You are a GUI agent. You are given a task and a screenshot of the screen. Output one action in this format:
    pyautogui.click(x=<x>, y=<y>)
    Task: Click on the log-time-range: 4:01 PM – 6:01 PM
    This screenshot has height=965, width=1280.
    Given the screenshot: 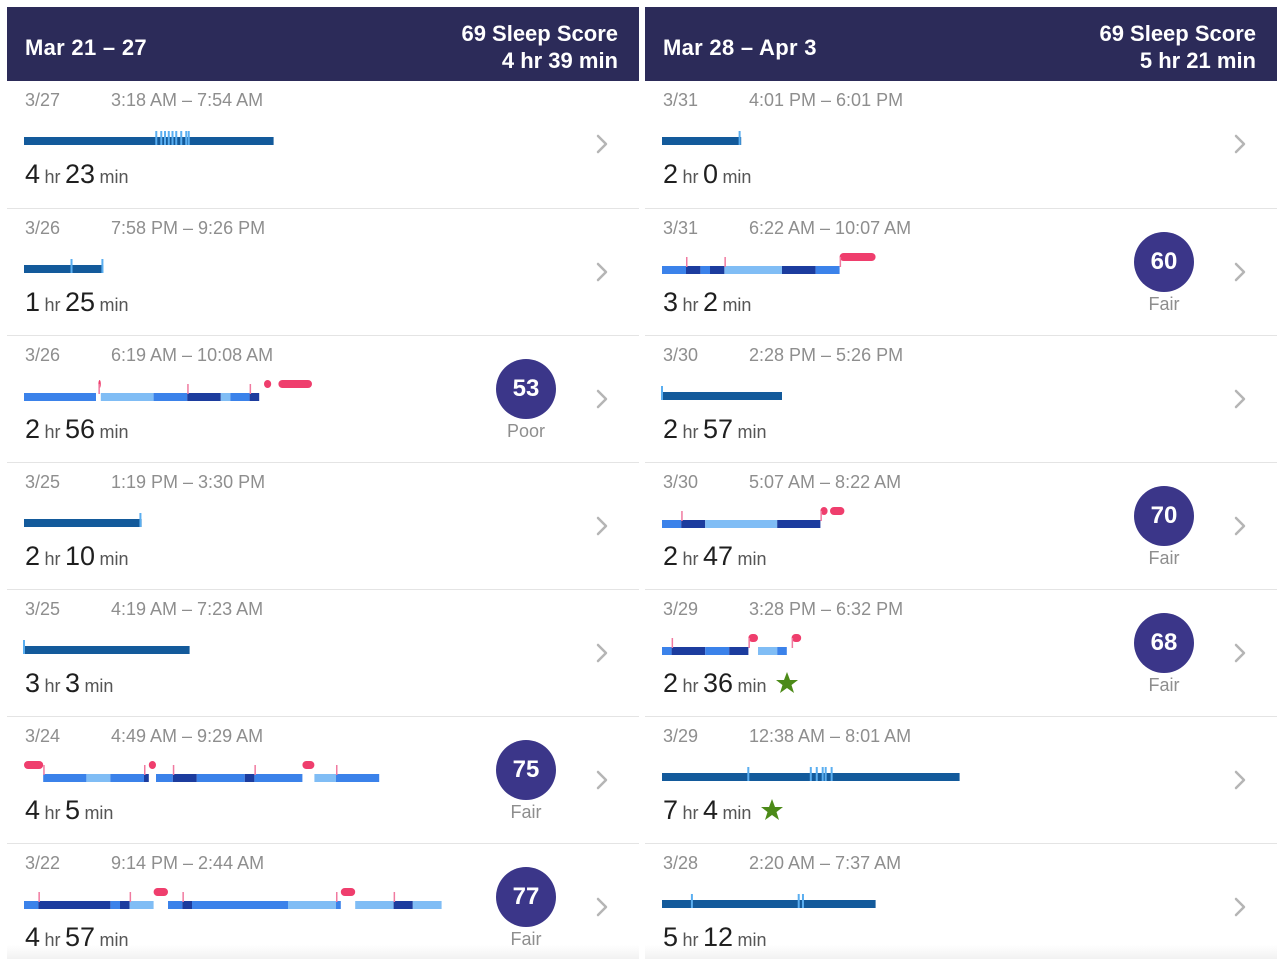 What is the action you would take?
    pyautogui.click(x=826, y=100)
    